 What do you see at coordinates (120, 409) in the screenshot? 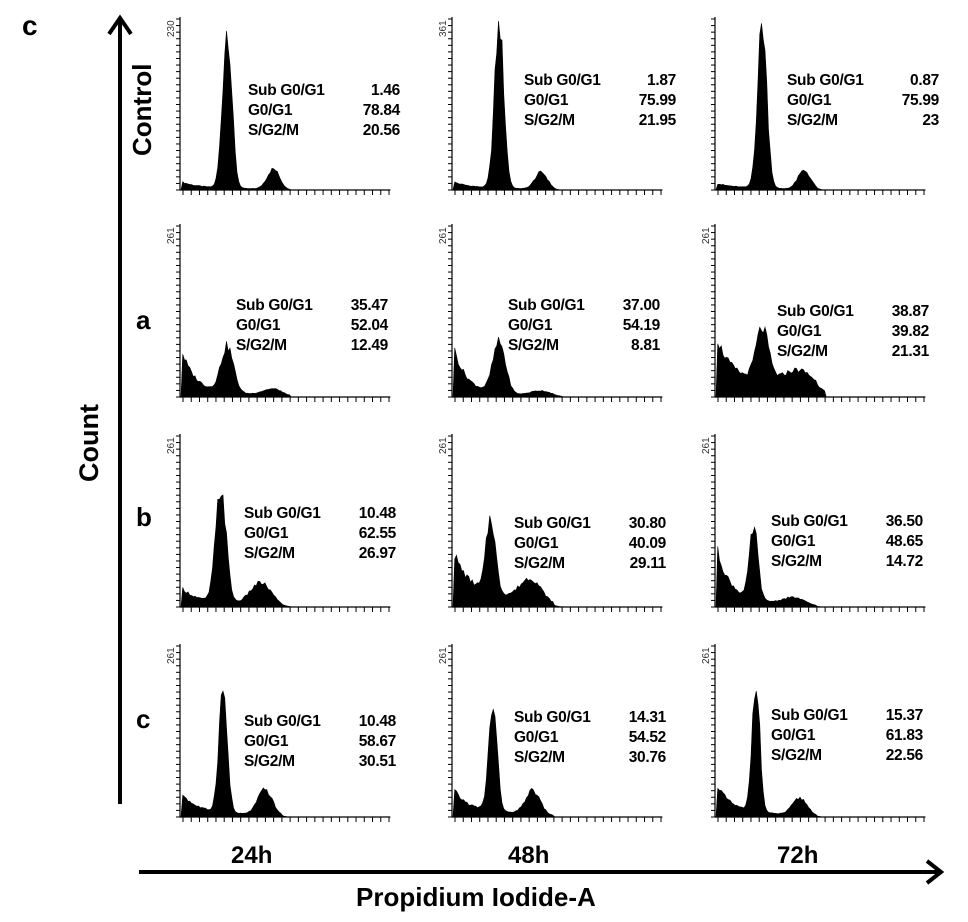
I see `y-axis-arrow` at bounding box center [120, 409].